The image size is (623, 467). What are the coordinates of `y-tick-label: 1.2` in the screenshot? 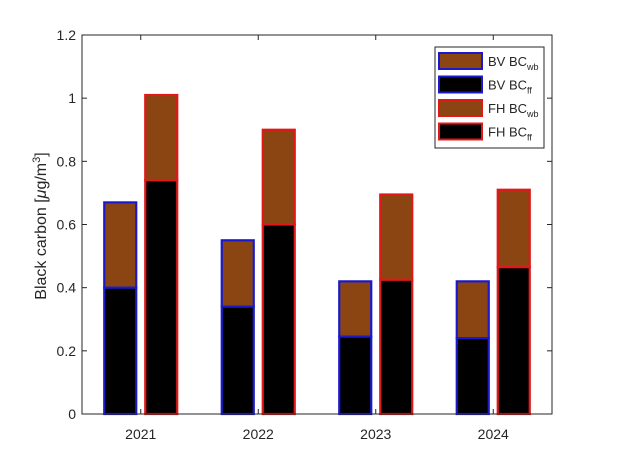 It's located at (67, 35).